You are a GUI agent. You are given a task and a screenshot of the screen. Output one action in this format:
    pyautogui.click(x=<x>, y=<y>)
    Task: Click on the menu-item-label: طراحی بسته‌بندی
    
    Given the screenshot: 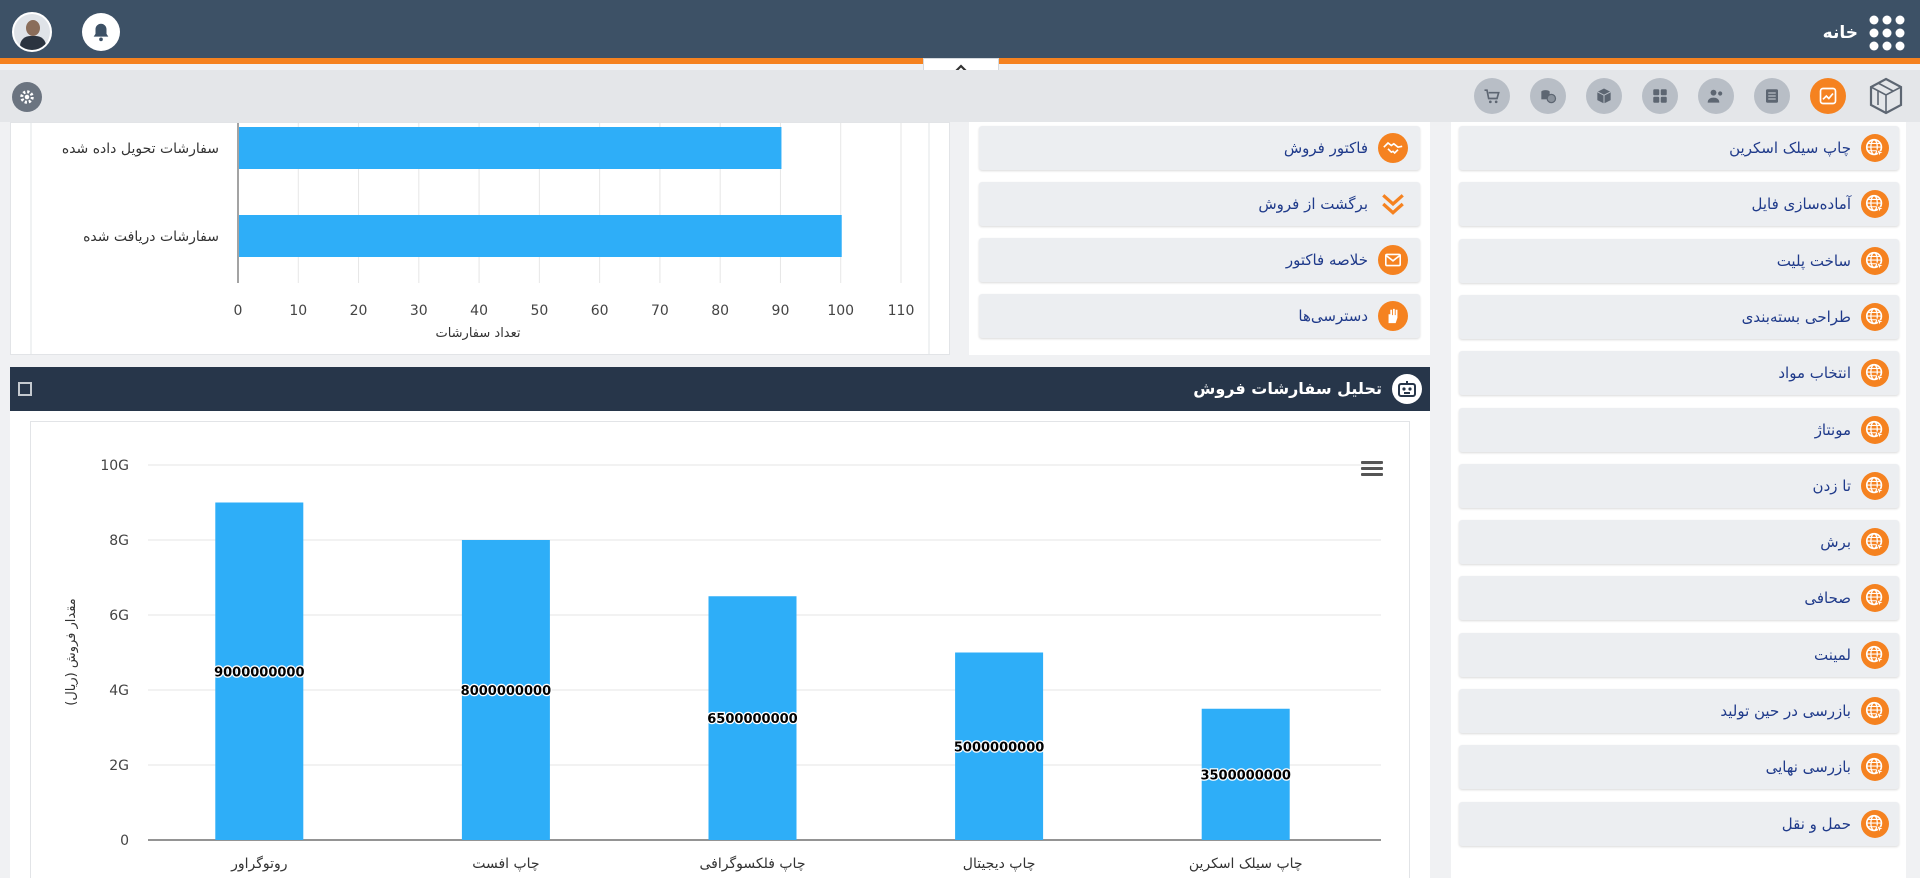 What is the action you would take?
    pyautogui.click(x=1796, y=316)
    